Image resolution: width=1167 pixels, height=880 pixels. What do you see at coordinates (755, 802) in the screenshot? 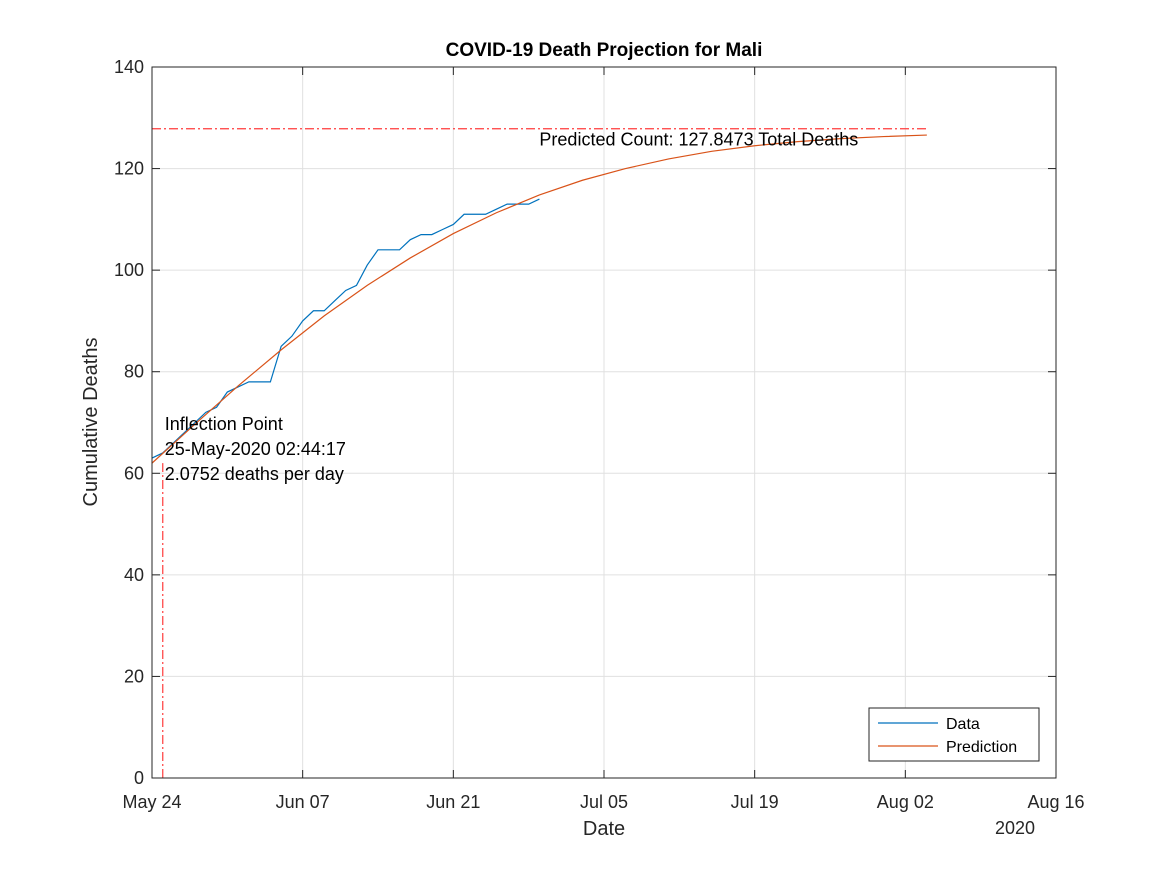
I see `x-tick-label: Jul 19` at bounding box center [755, 802].